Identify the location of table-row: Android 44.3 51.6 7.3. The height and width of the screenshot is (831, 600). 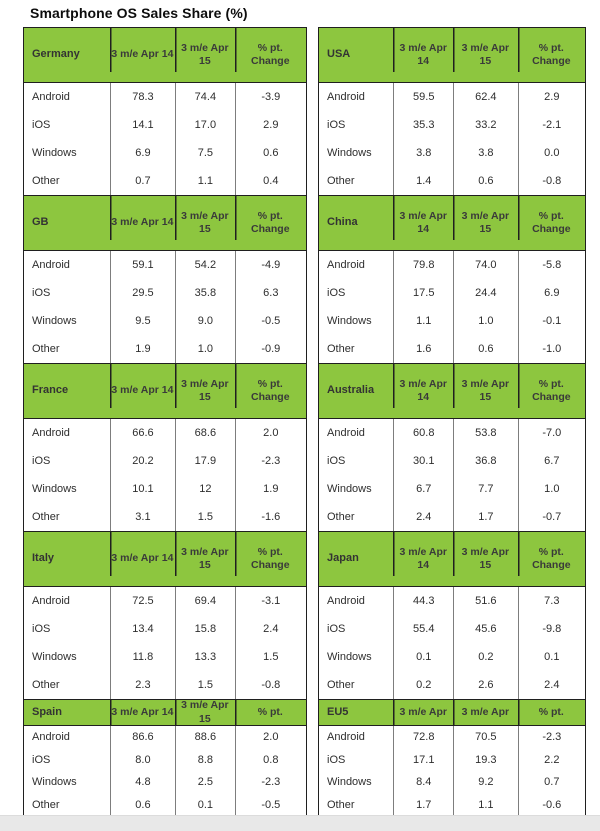
(452, 601).